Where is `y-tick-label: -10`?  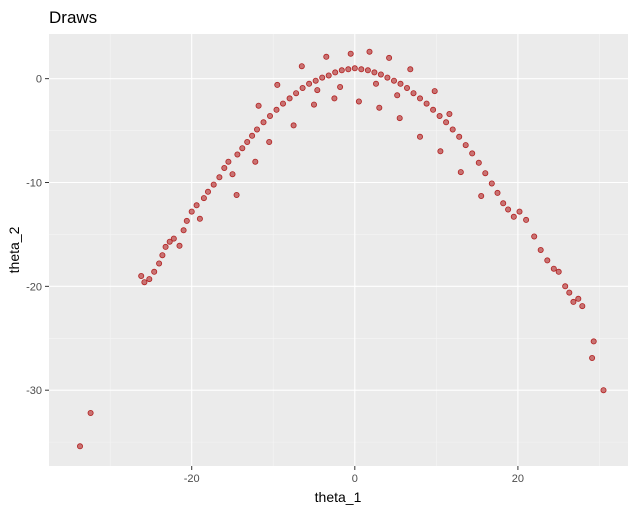
y-tick-label: -10 is located at coordinates (34, 184).